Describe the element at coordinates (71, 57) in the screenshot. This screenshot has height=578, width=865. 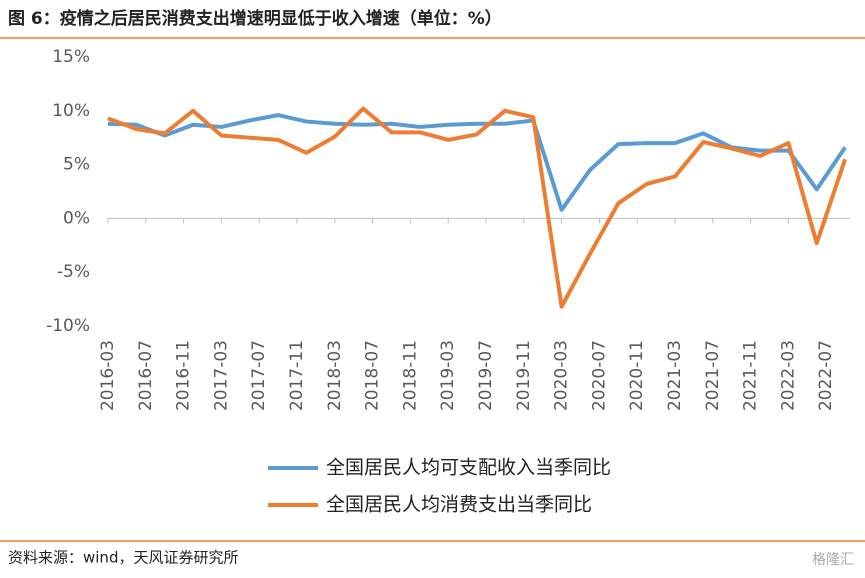
I see `y-tick-label: 15%` at that location.